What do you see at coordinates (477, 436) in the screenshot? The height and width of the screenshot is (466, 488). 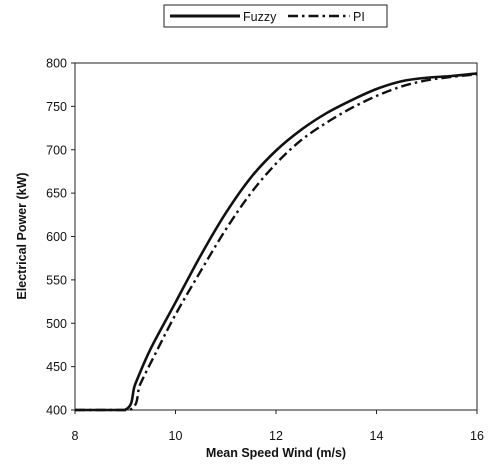 I see `x-tick-label: 16` at bounding box center [477, 436].